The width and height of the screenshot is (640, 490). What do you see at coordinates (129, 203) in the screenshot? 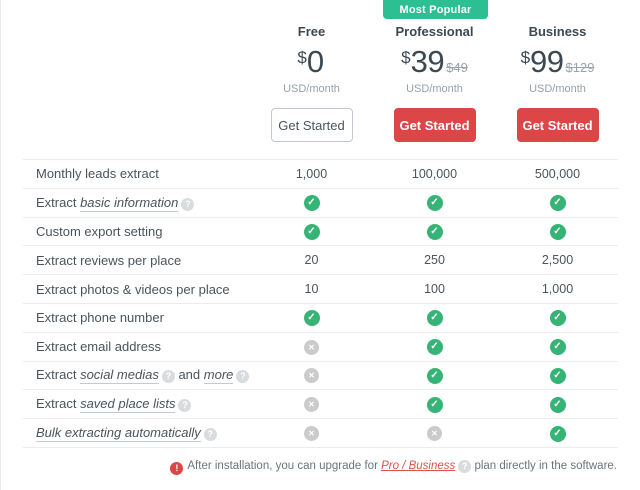
I see `feature-label-text: basic information` at bounding box center [129, 203].